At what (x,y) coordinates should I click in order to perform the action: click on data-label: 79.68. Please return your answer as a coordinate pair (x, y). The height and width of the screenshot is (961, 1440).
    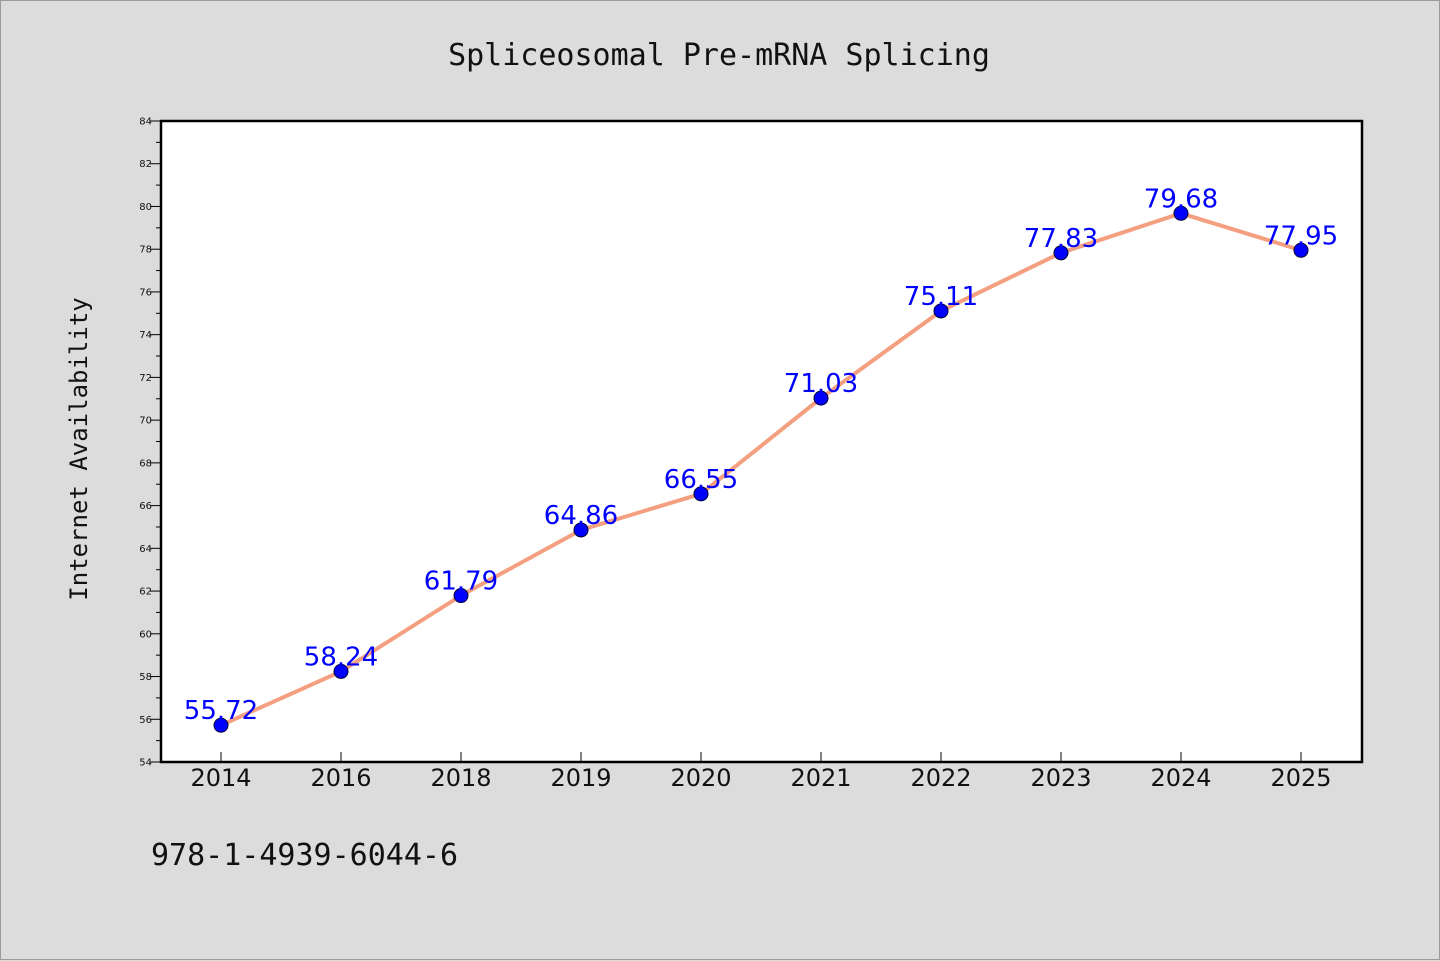
    Looking at the image, I should click on (1181, 199).